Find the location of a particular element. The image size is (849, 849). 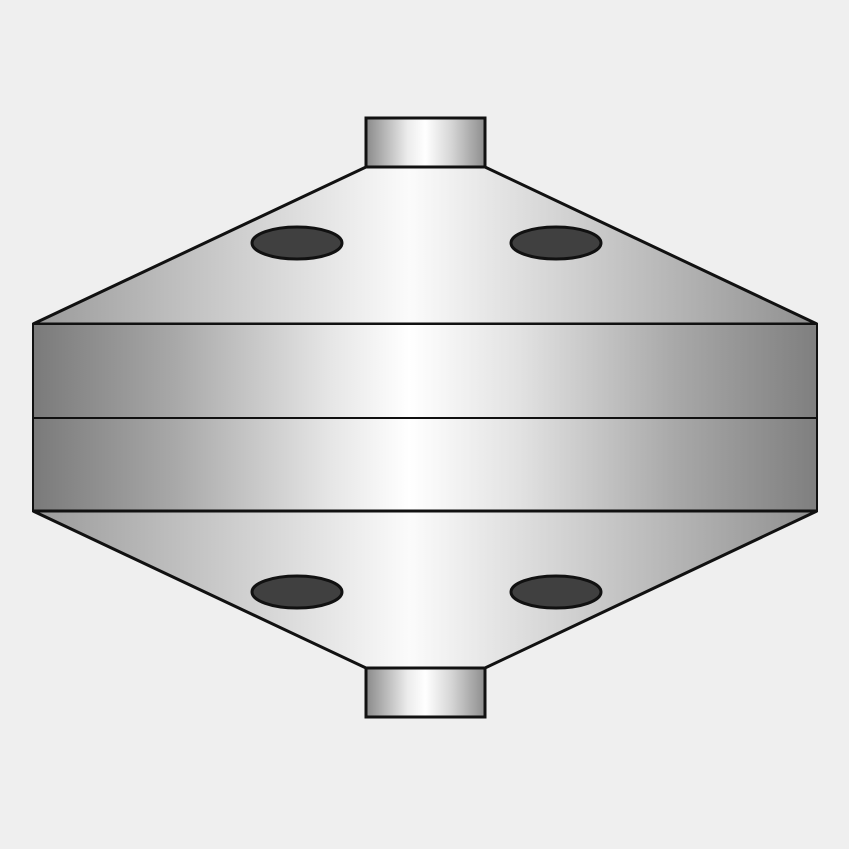

bottom-nozzle is located at coordinates (425, 692).